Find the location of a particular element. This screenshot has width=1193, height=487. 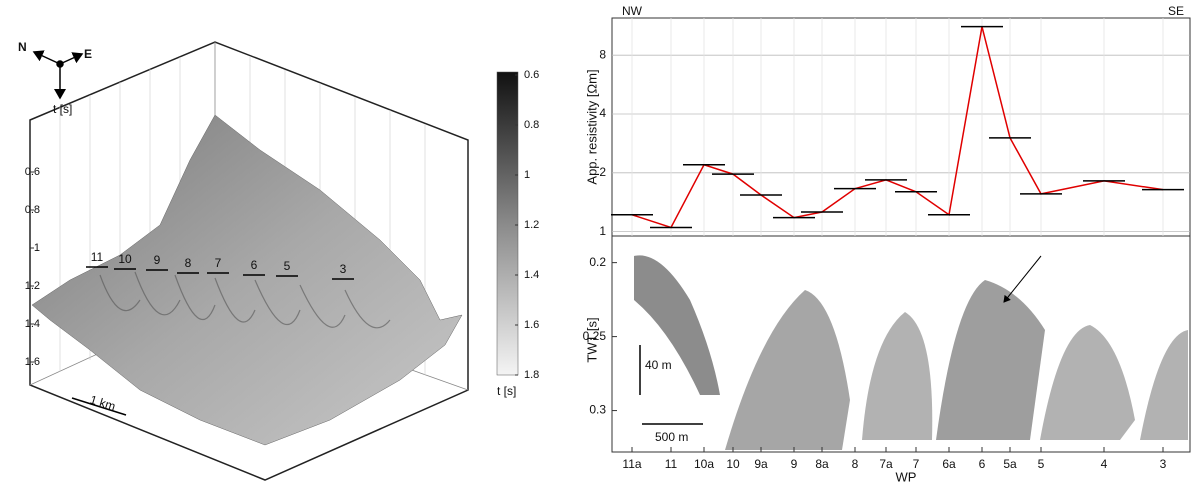

vertical-scale-label: 40 m is located at coordinates (658, 365).